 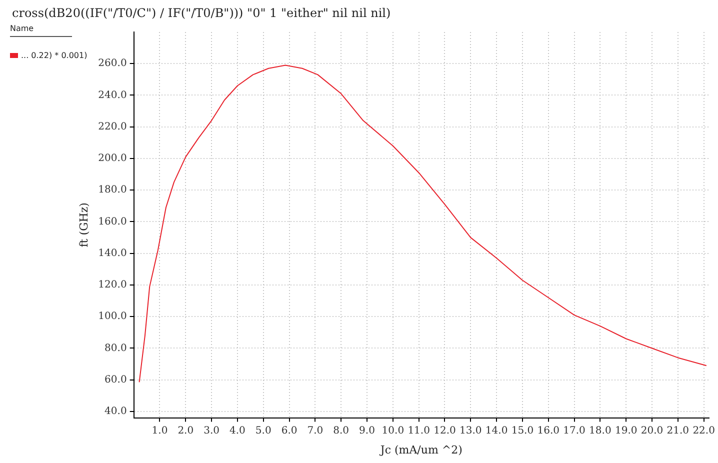 I want to click on y-tick-label: 260.0, so click(x=112, y=64).